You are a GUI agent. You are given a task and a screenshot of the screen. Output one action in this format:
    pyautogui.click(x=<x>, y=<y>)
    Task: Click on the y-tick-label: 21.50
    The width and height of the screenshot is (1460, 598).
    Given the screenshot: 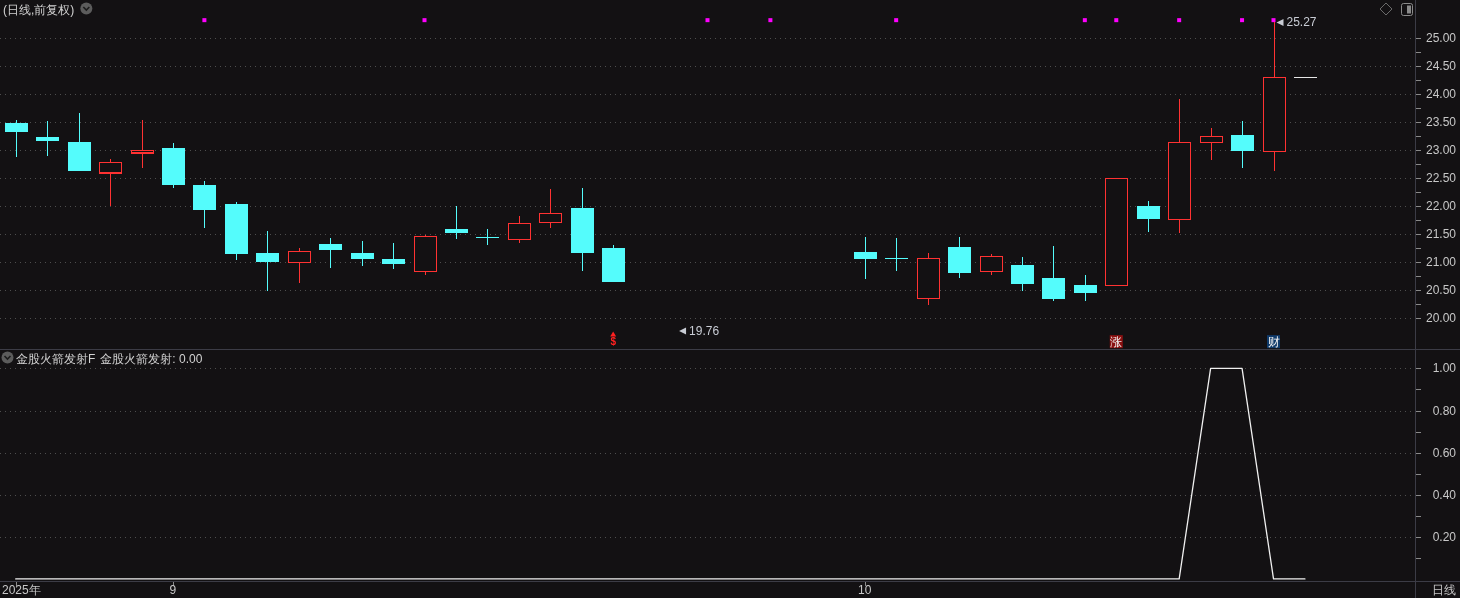 What is the action you would take?
    pyautogui.click(x=1441, y=233)
    